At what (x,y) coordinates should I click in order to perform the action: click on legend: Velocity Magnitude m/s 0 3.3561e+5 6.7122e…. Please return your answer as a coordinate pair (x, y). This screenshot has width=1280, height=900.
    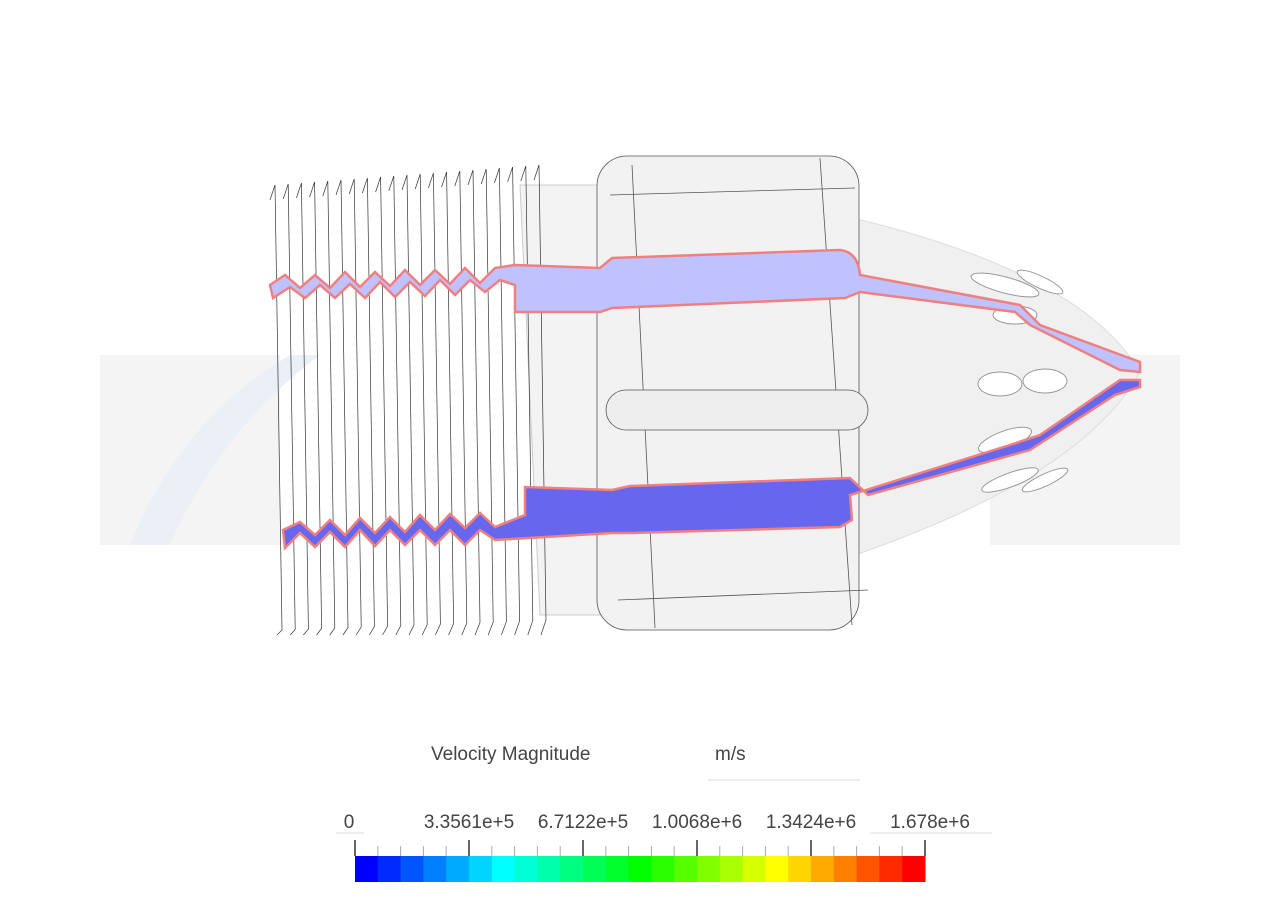
    Looking at the image, I should click on (664, 813).